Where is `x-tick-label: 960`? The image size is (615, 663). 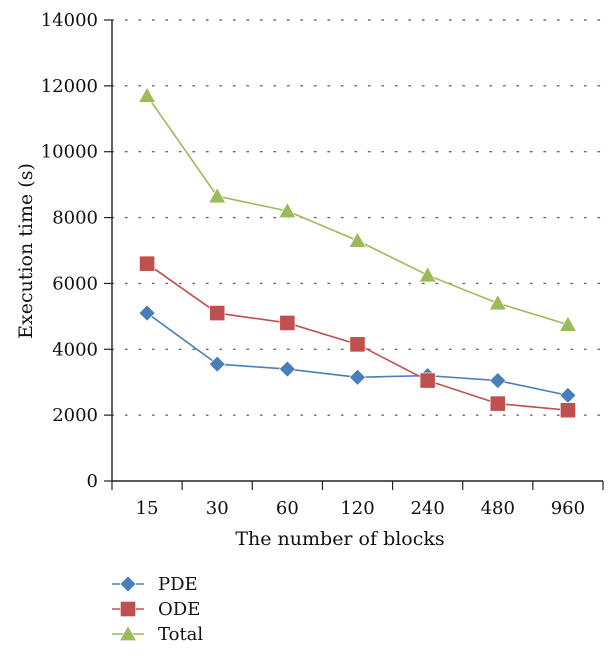
x-tick-label: 960 is located at coordinates (568, 508).